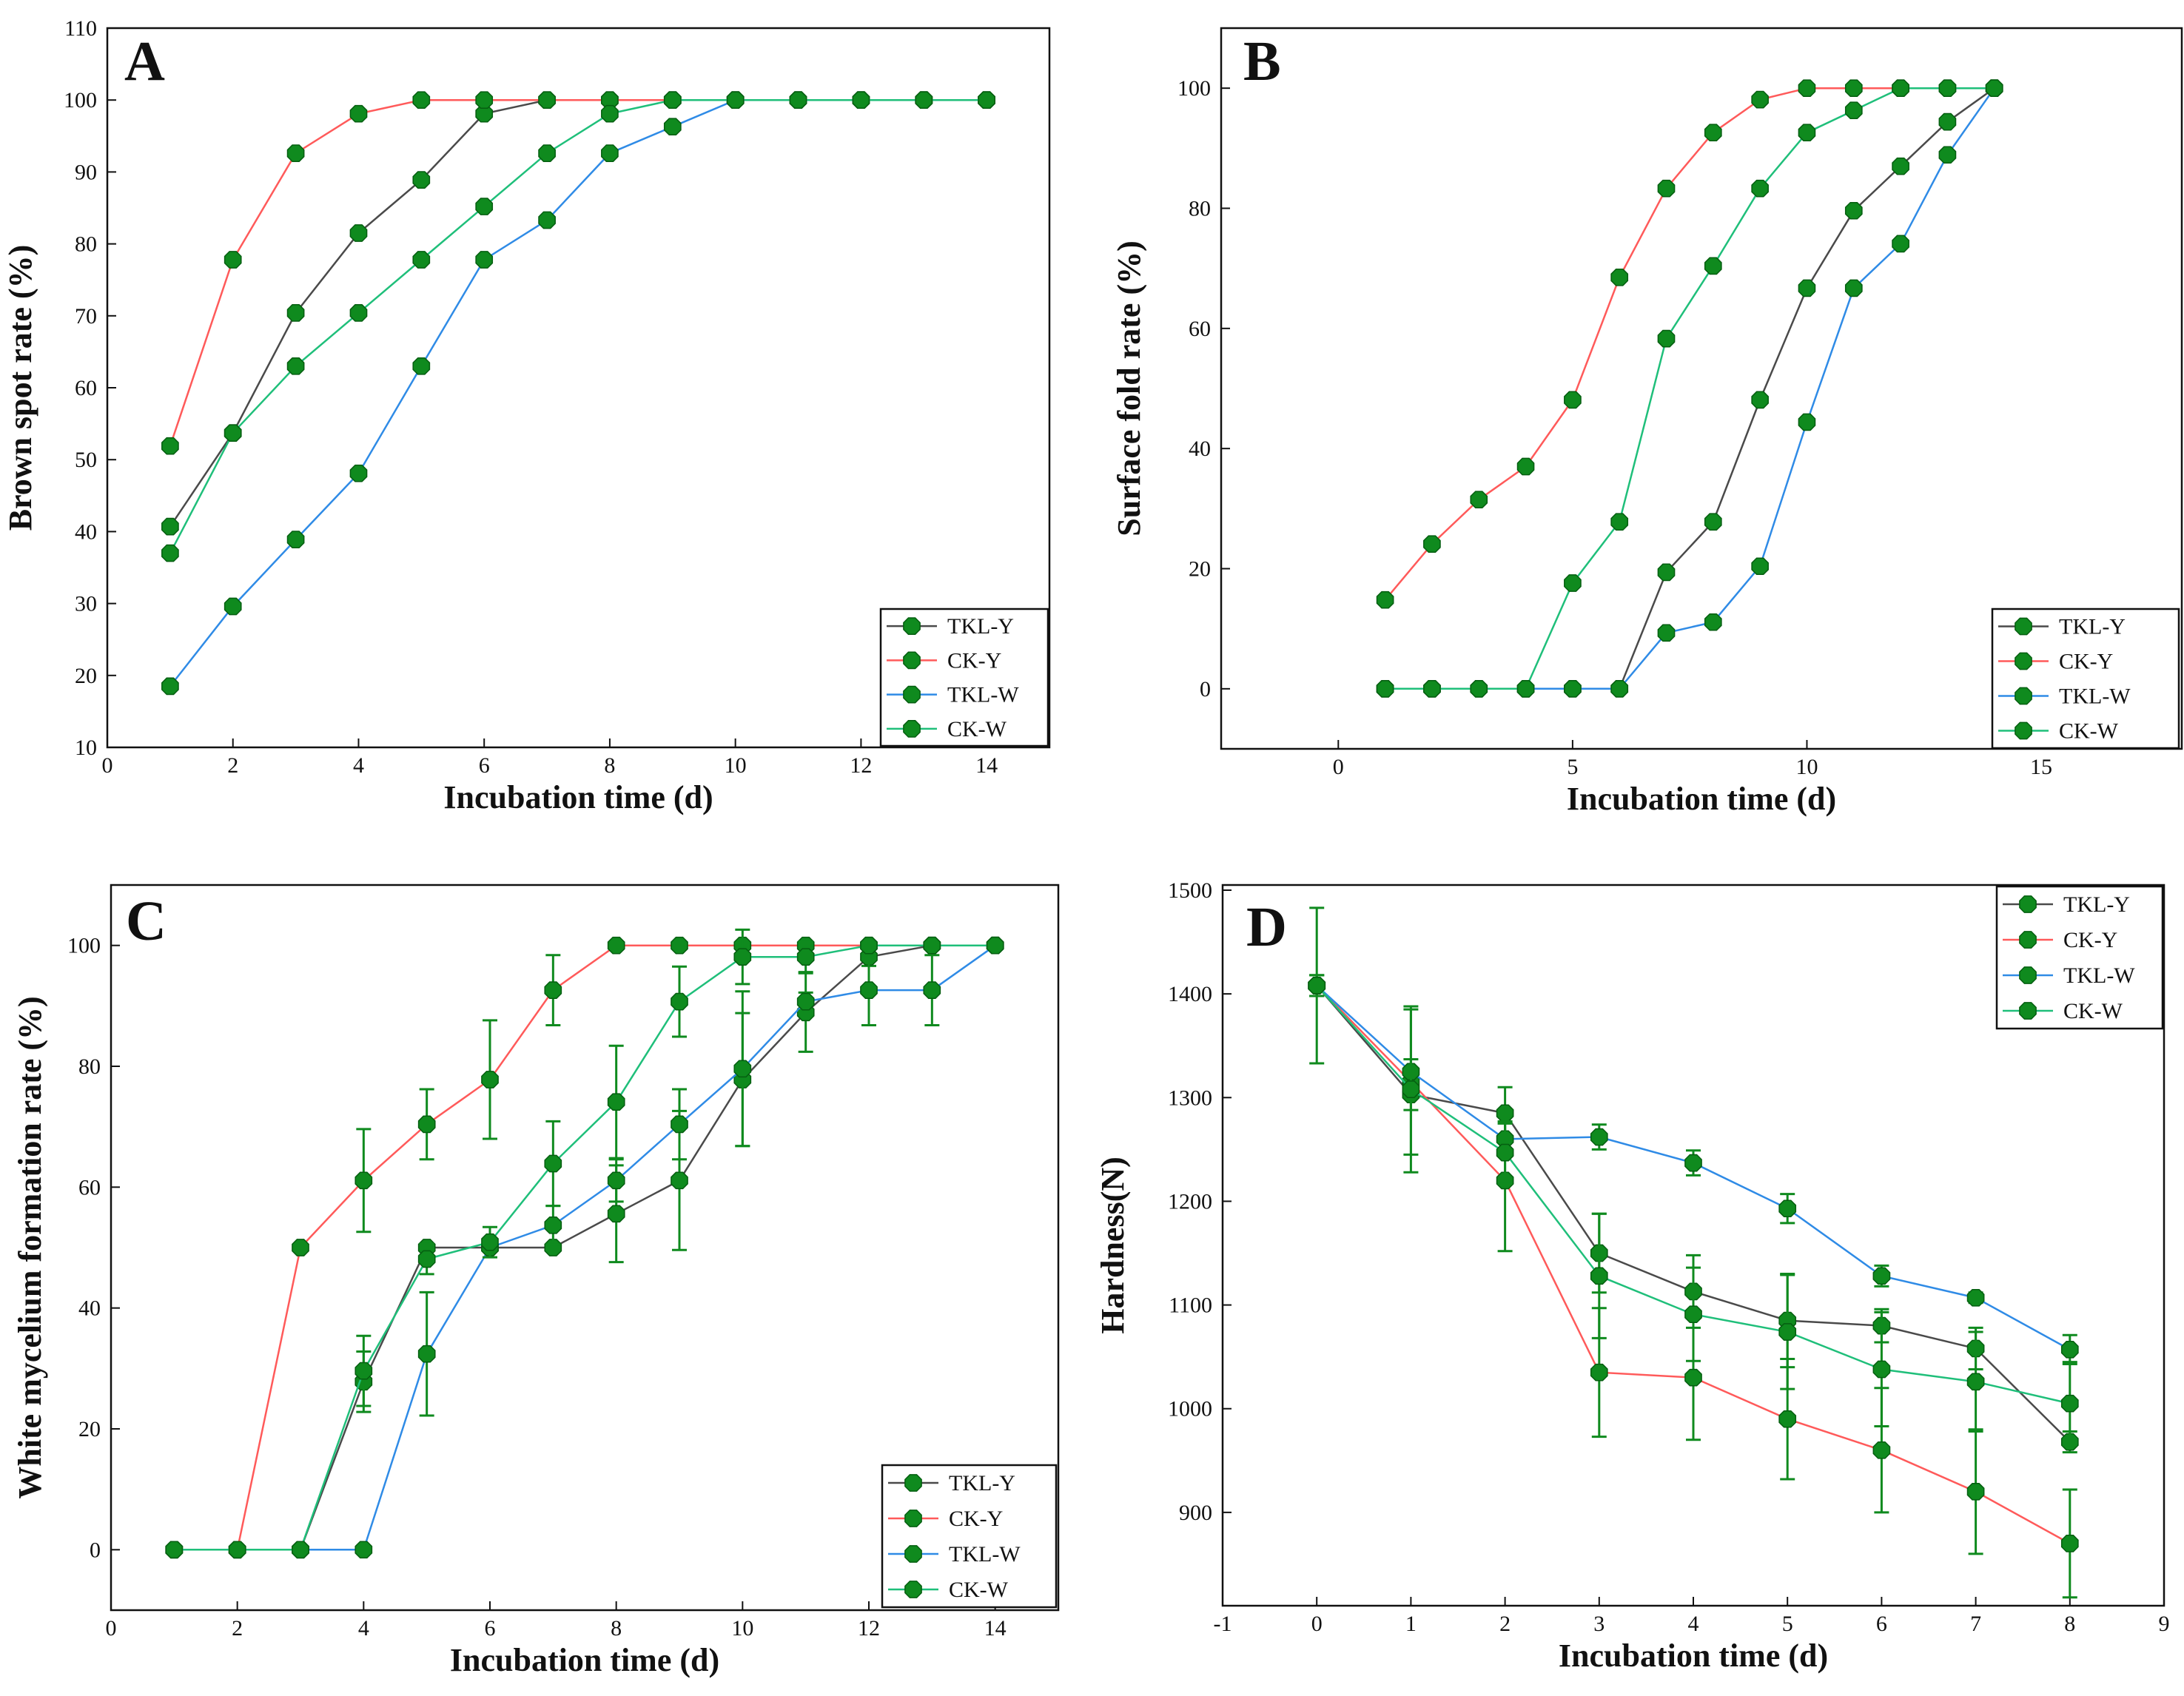 The image size is (2184, 1696). I want to click on y-tick-label: 20, so click(89, 1429).